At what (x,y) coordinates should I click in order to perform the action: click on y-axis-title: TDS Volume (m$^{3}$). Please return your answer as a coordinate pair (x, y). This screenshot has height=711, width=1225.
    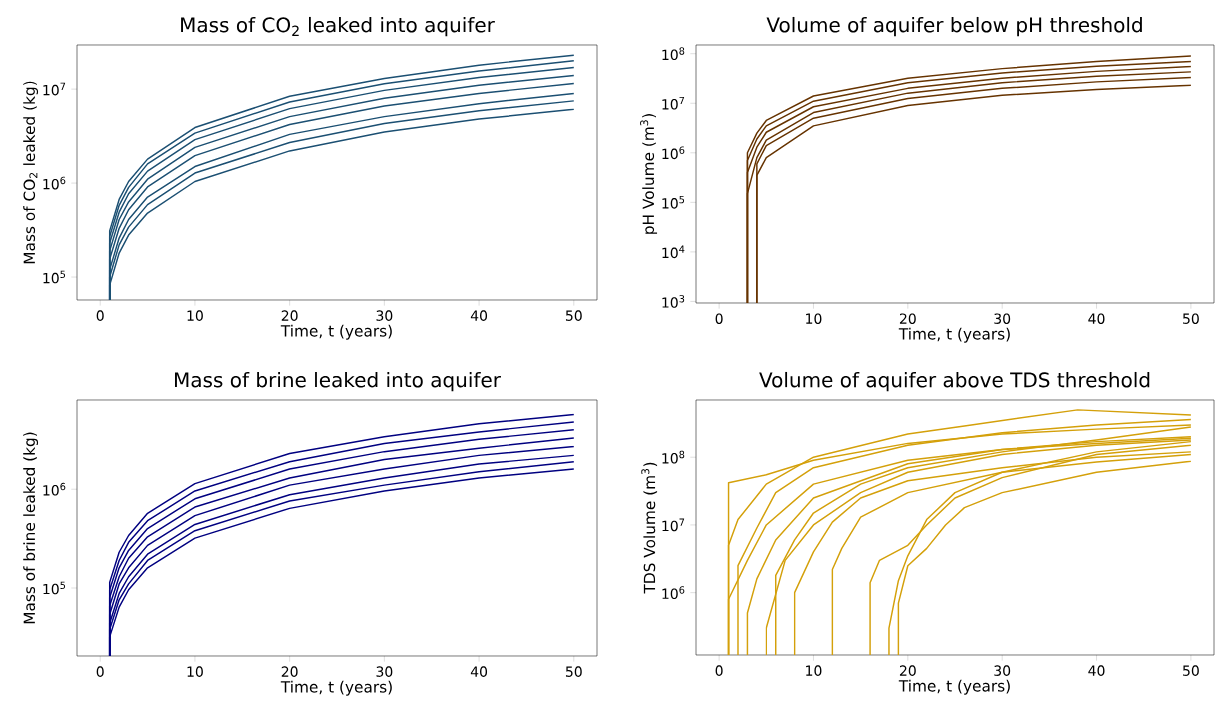
    Looking at the image, I should click on (649, 528).